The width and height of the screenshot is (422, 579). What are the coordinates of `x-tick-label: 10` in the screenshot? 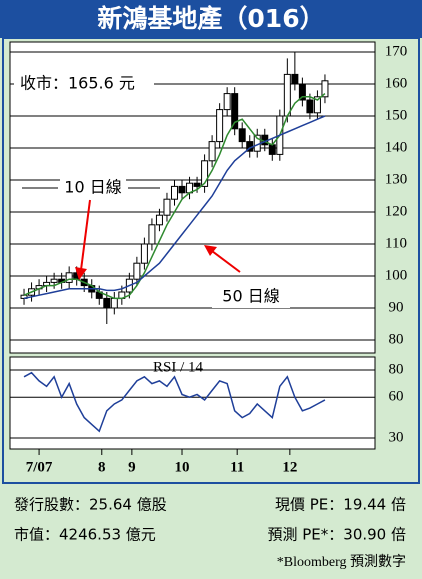 It's located at (182, 467).